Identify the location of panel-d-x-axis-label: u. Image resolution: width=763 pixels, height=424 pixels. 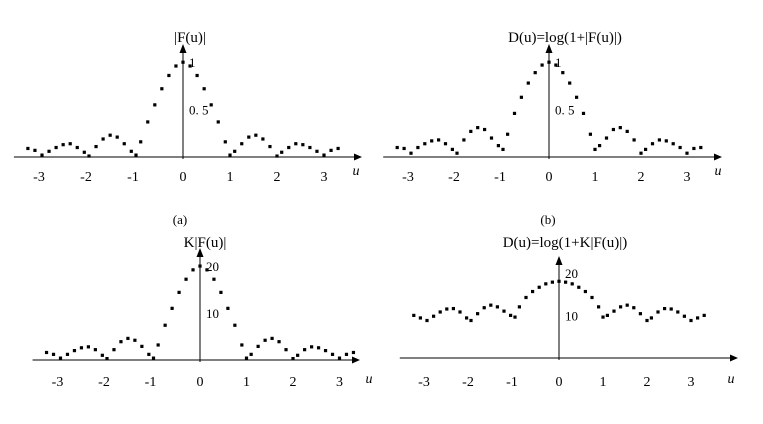
(731, 379).